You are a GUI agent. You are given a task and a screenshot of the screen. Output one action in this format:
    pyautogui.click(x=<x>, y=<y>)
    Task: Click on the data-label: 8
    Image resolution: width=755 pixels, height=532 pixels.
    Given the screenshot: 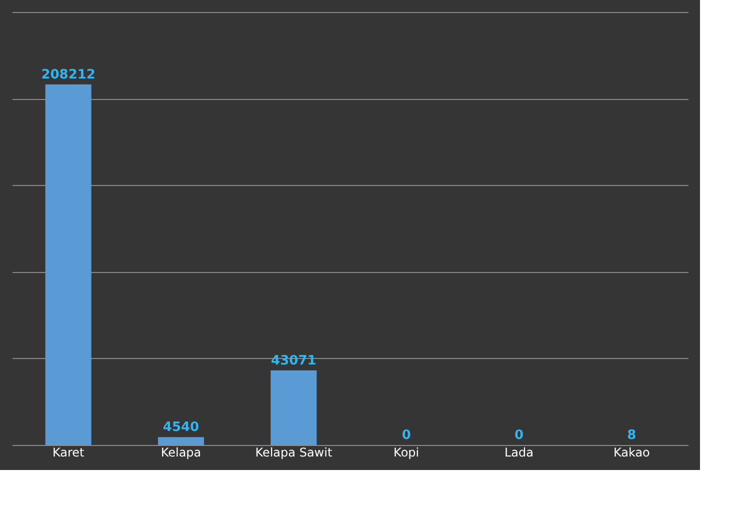 What is the action you would take?
    pyautogui.click(x=631, y=435)
    